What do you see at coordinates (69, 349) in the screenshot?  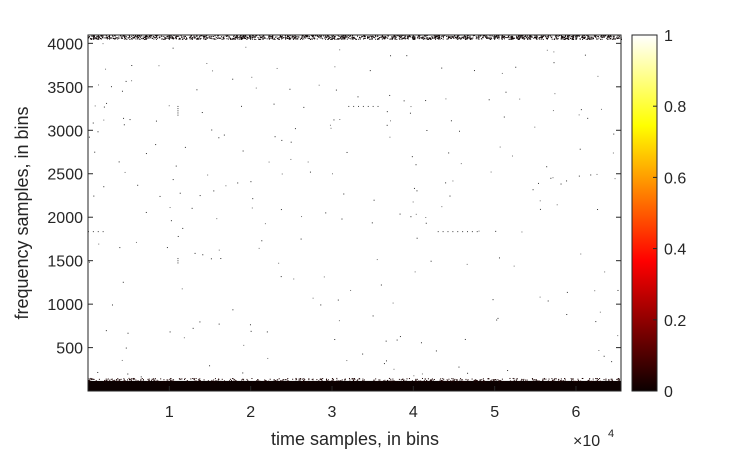 I see `y-tick-label-0: 500` at bounding box center [69, 349].